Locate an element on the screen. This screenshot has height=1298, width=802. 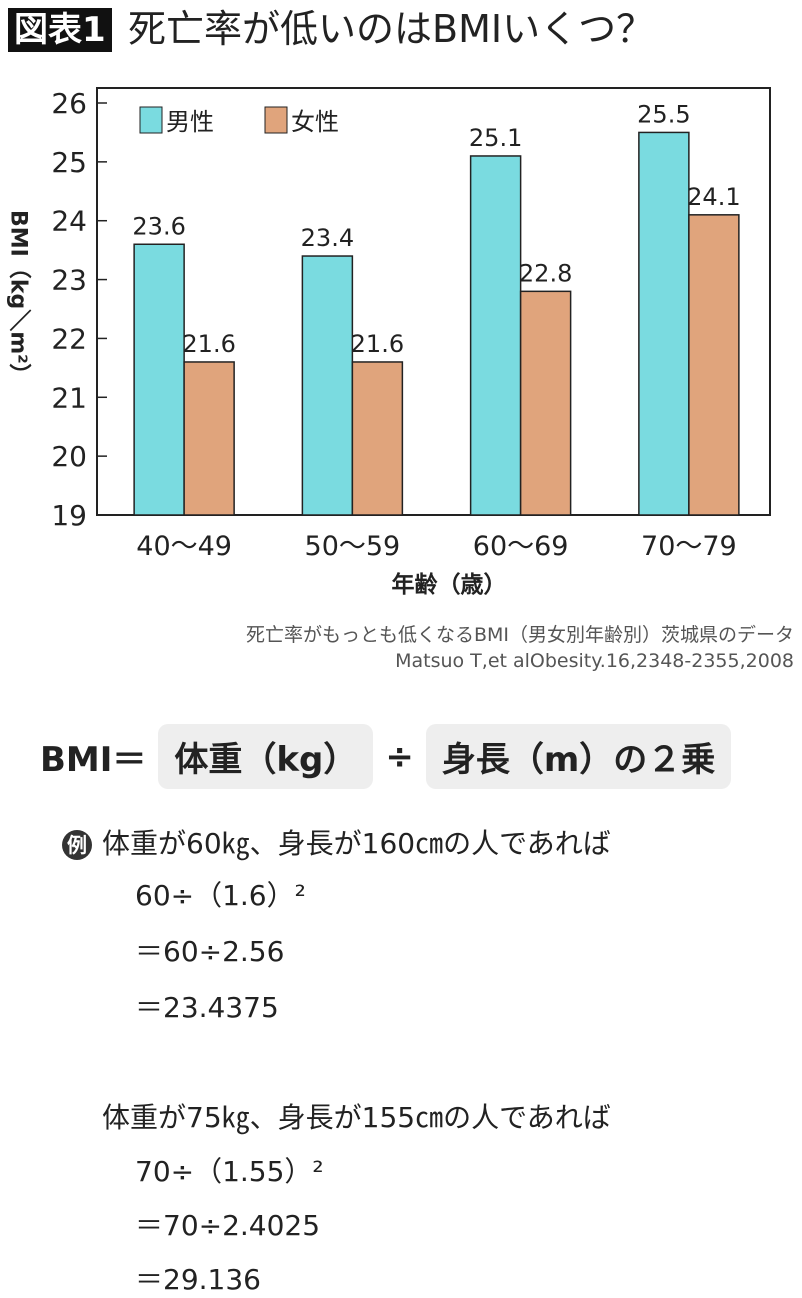
source-caption: 死亡率がもっとも低くなるBMI（男女別年齢別）茨城県のデータ is located at coordinates (519, 635).